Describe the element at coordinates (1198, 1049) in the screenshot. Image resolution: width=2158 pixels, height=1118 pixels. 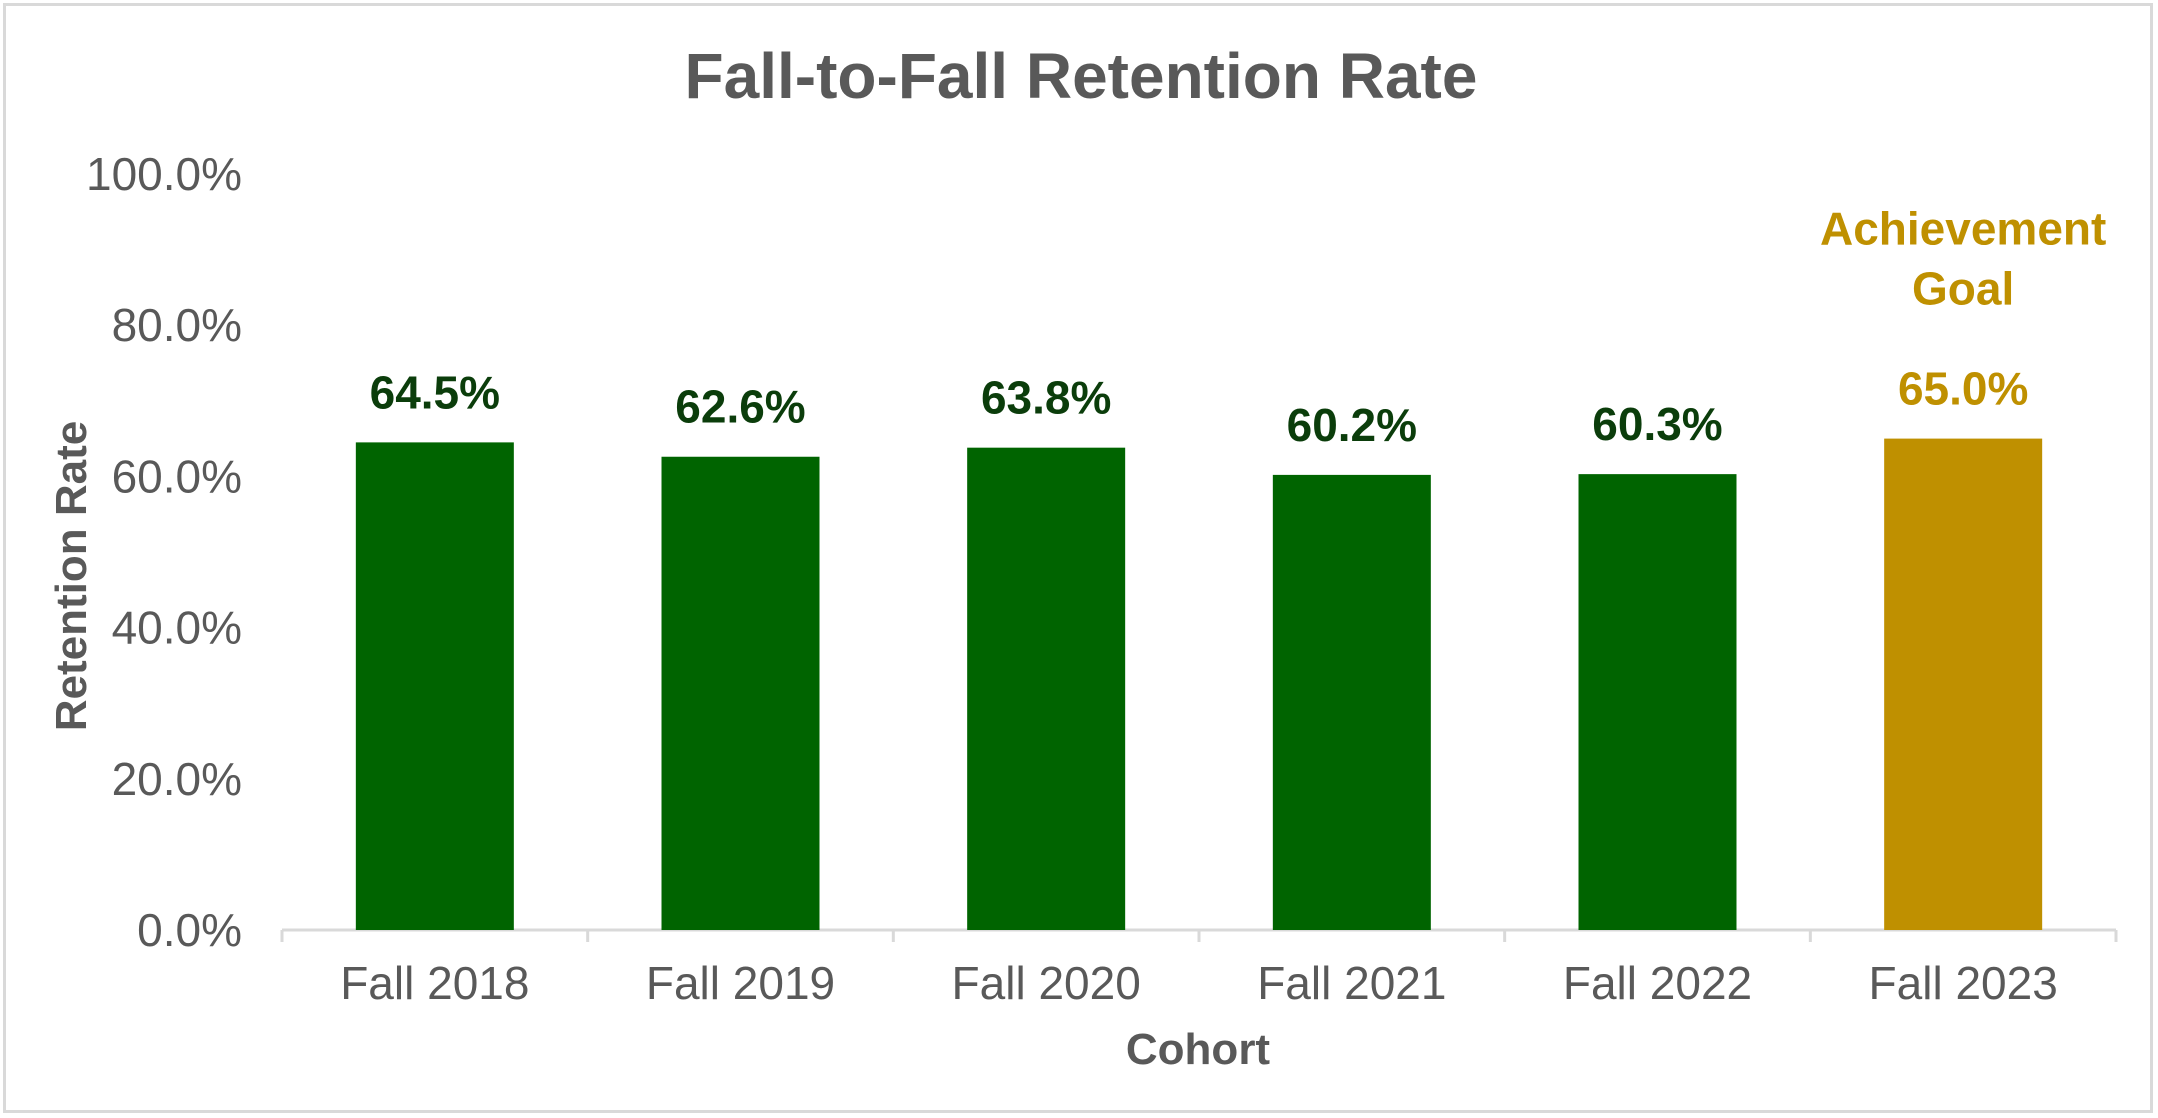
I see `x-axis-title: Cohort` at that location.